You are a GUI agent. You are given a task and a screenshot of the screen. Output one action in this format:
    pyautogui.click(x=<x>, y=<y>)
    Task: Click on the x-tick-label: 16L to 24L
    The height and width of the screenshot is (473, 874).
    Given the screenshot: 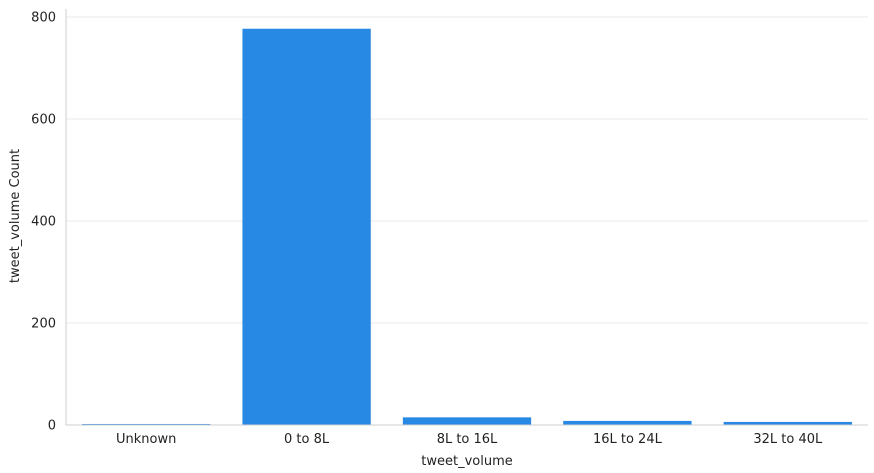 What is the action you would take?
    pyautogui.click(x=628, y=439)
    